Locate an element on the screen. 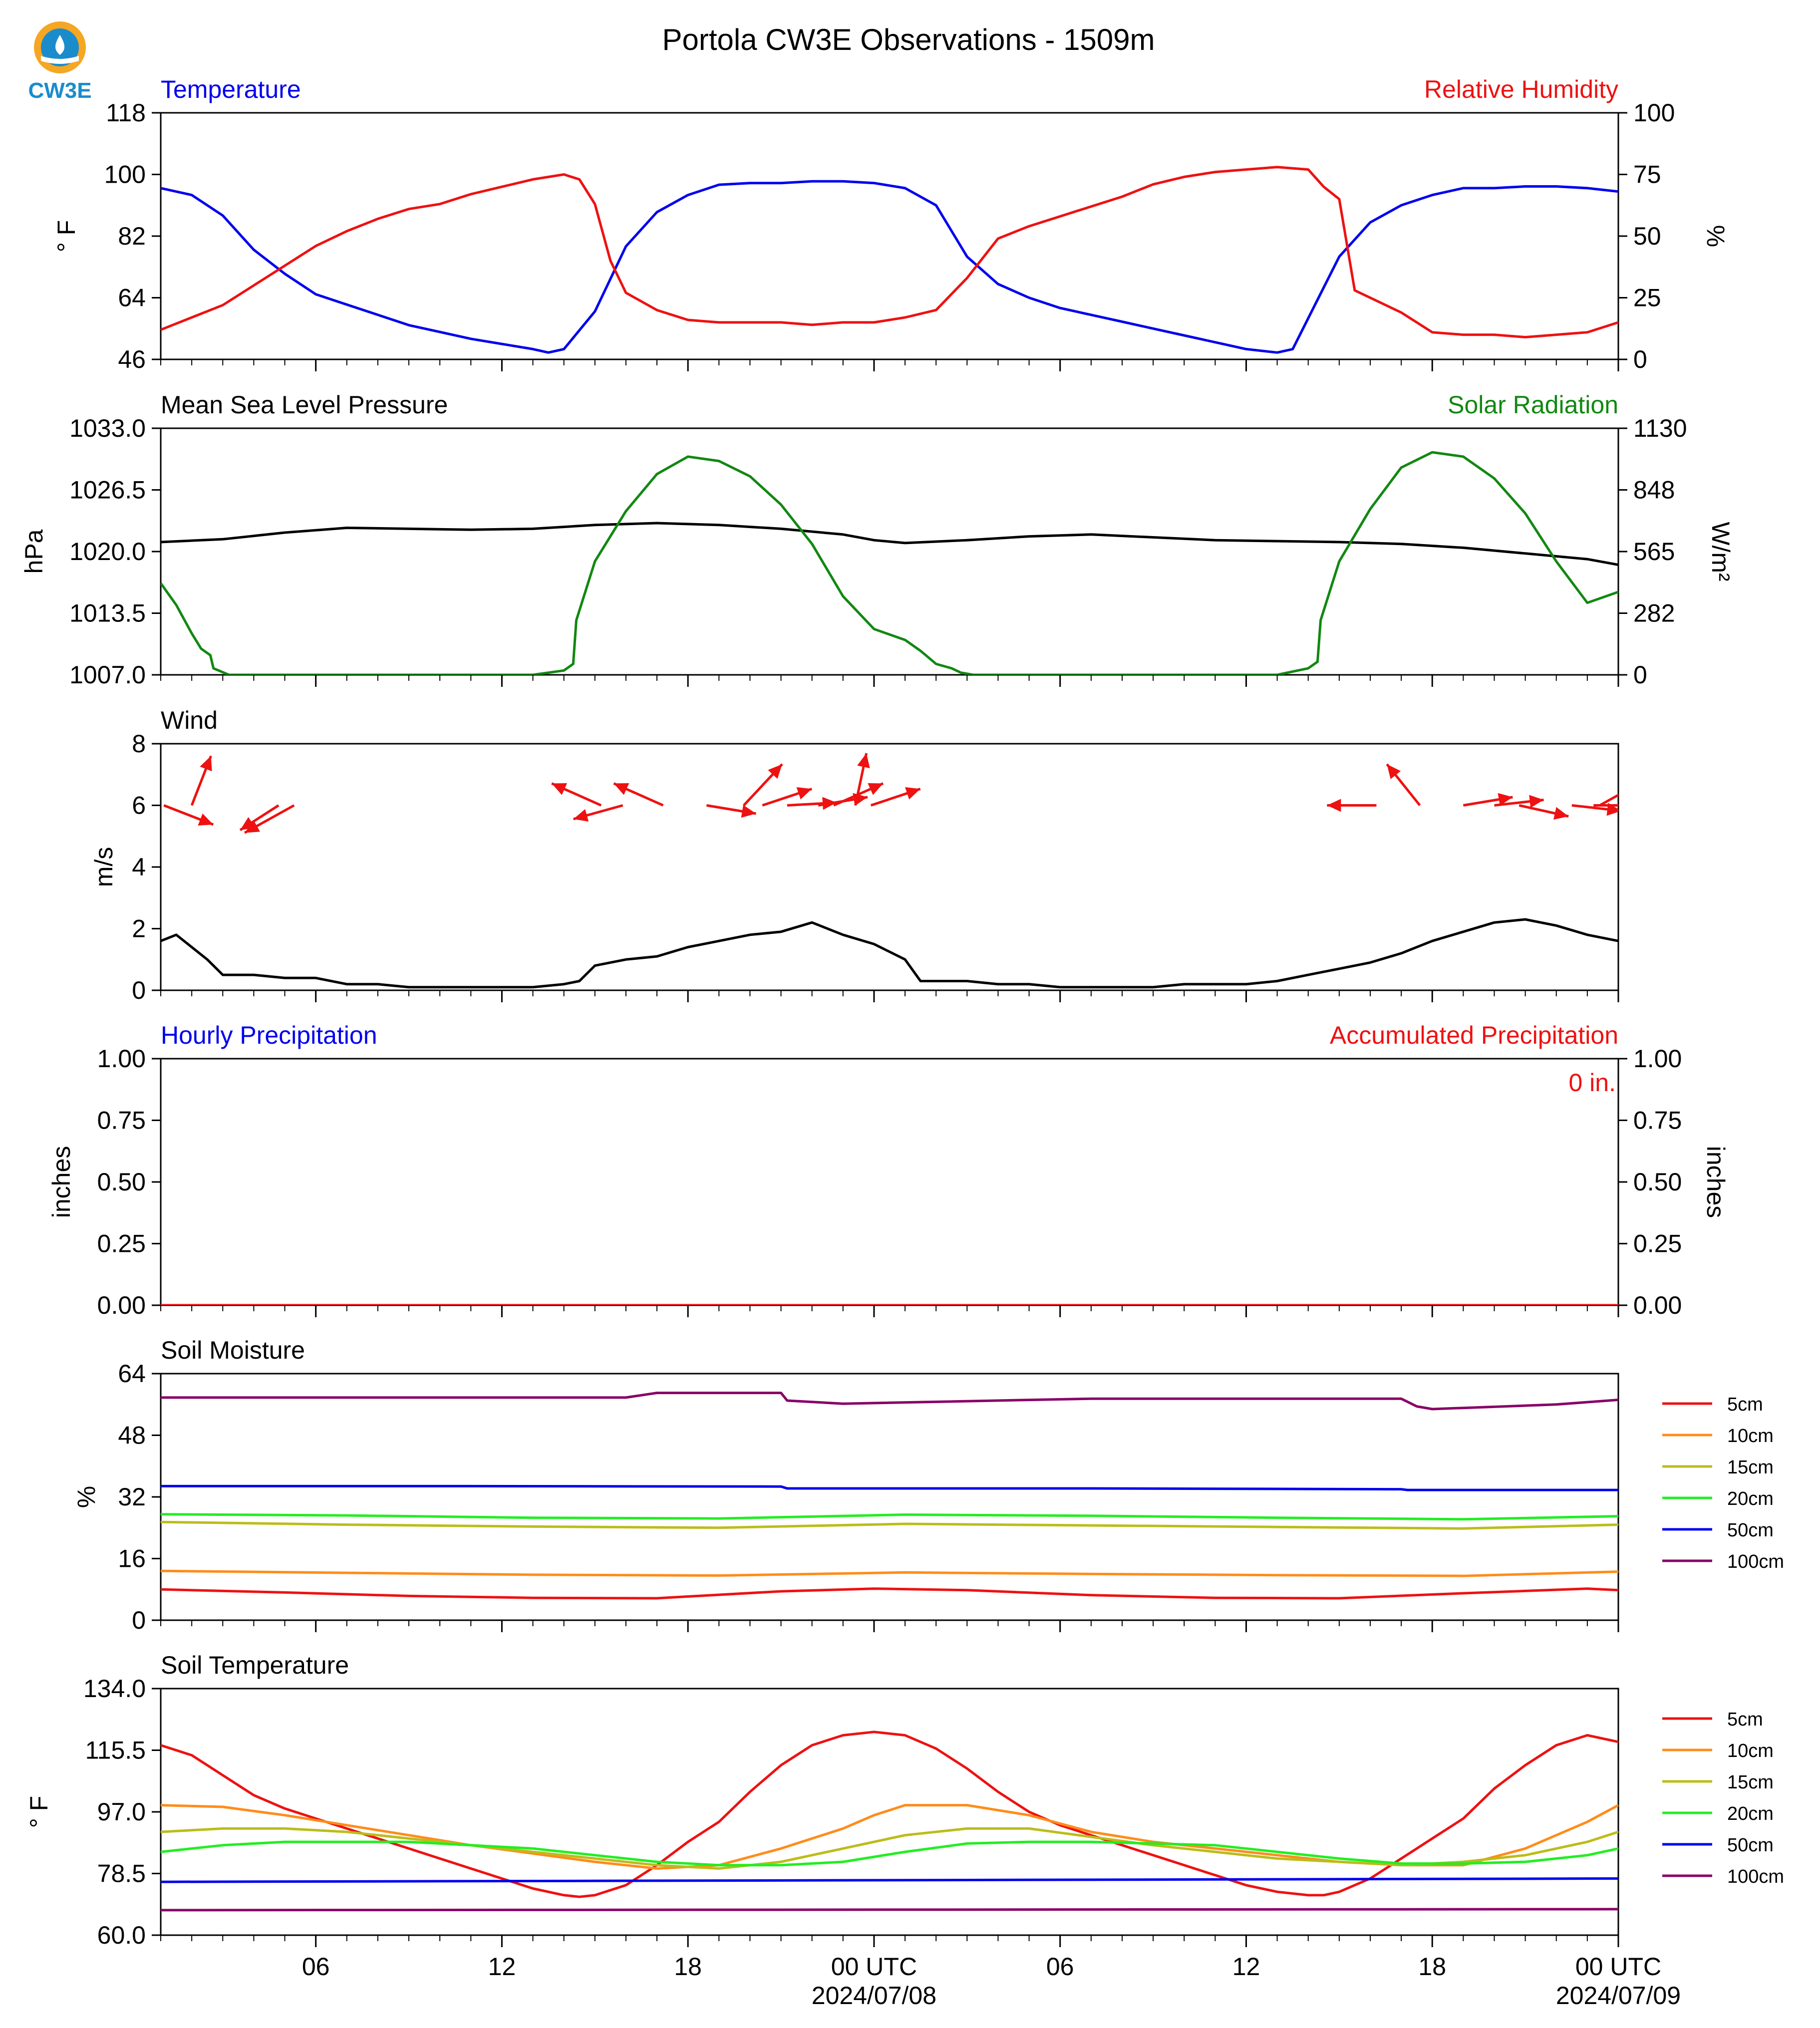 The image size is (1820, 2028). right-y-tick-label: 1130 is located at coordinates (1660, 428).